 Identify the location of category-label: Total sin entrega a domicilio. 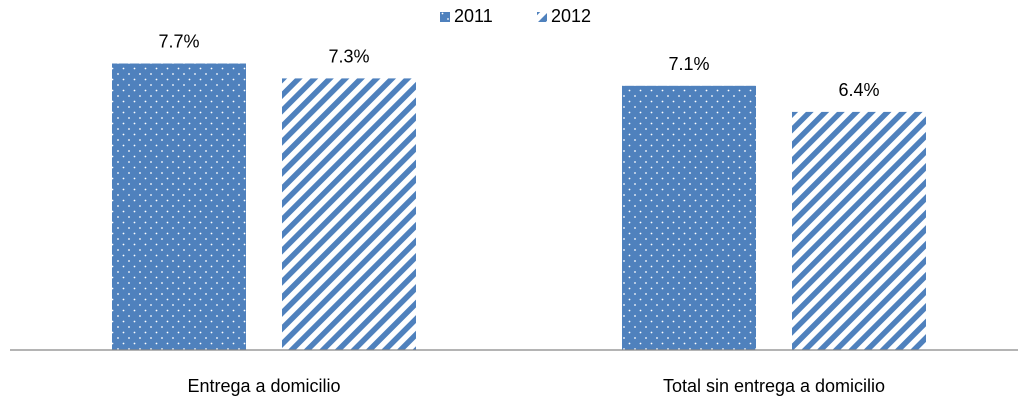
(774, 386).